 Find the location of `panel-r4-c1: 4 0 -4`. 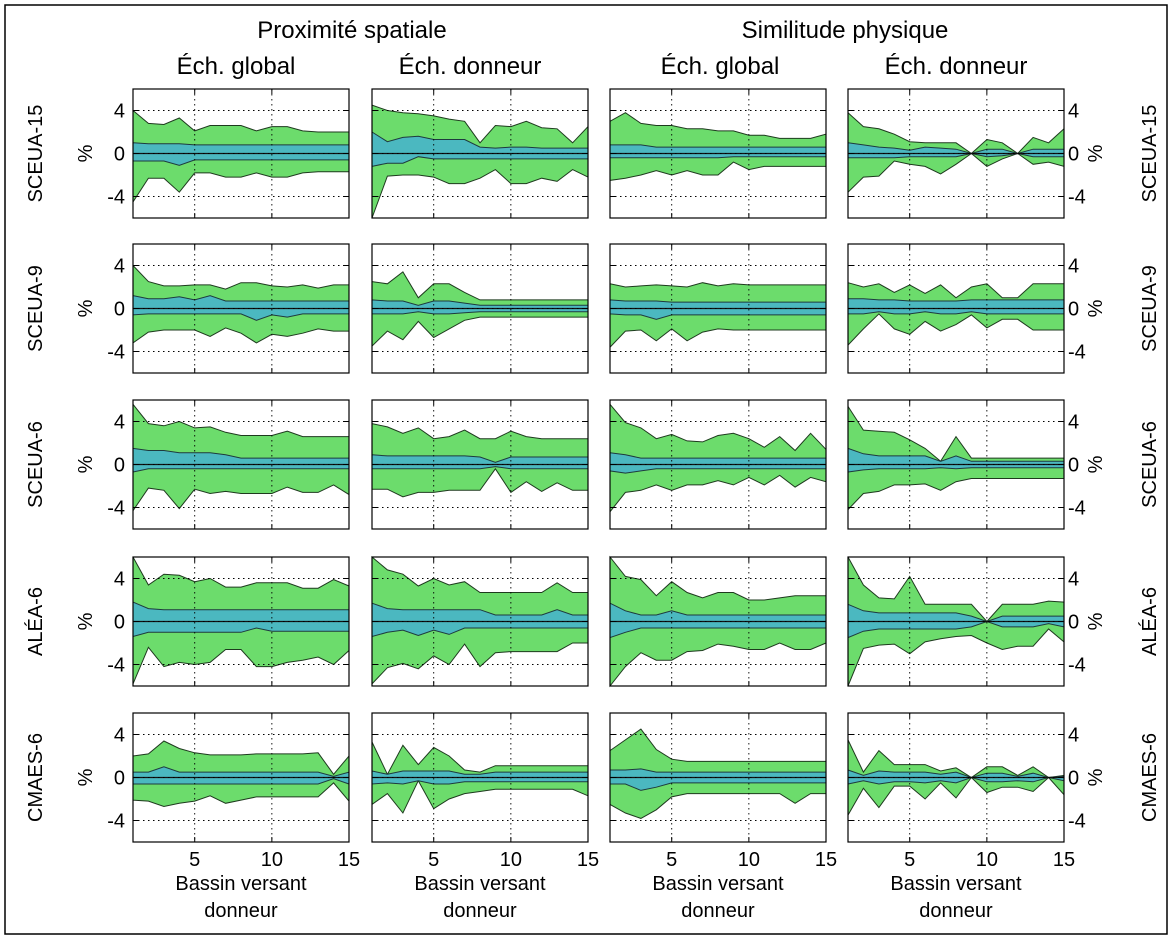

panel-r4-c1: 4 0 -4 is located at coordinates (228, 621).